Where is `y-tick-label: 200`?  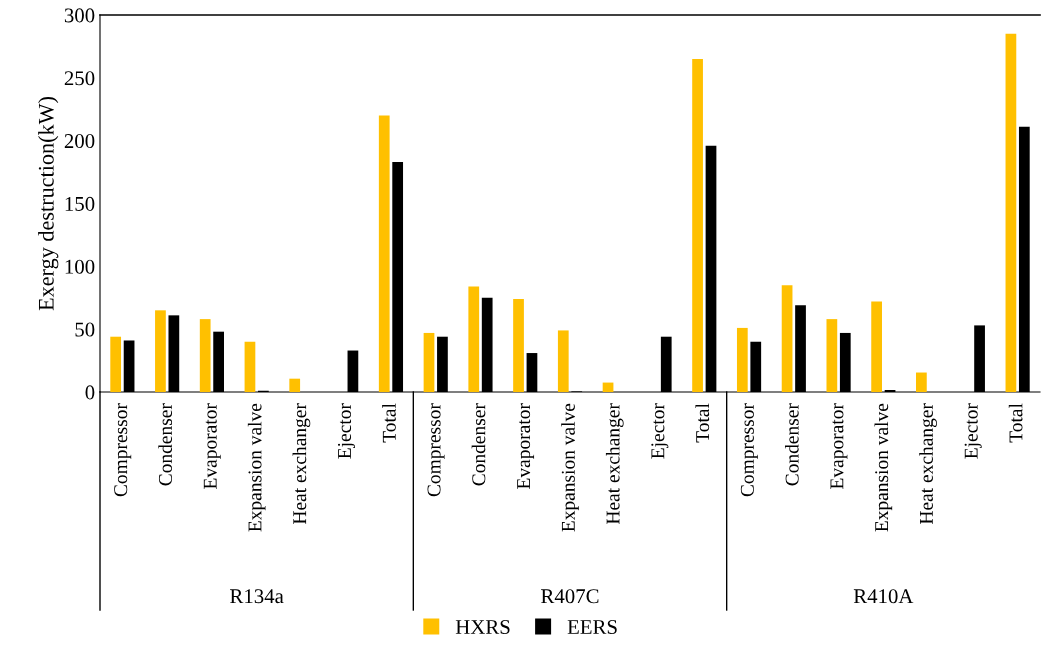 y-tick-label: 200 is located at coordinates (79, 141).